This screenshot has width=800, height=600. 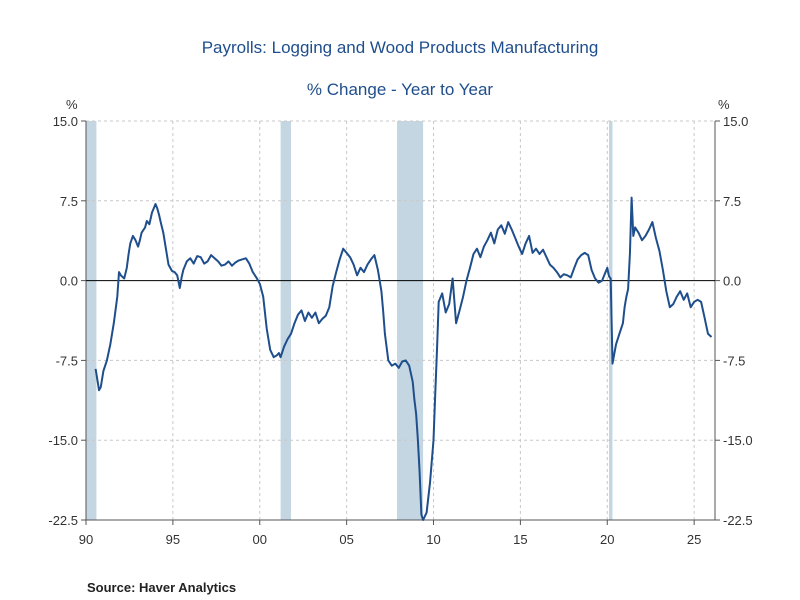 What do you see at coordinates (173, 539) in the screenshot?
I see `x-tick-label-1: 95` at bounding box center [173, 539].